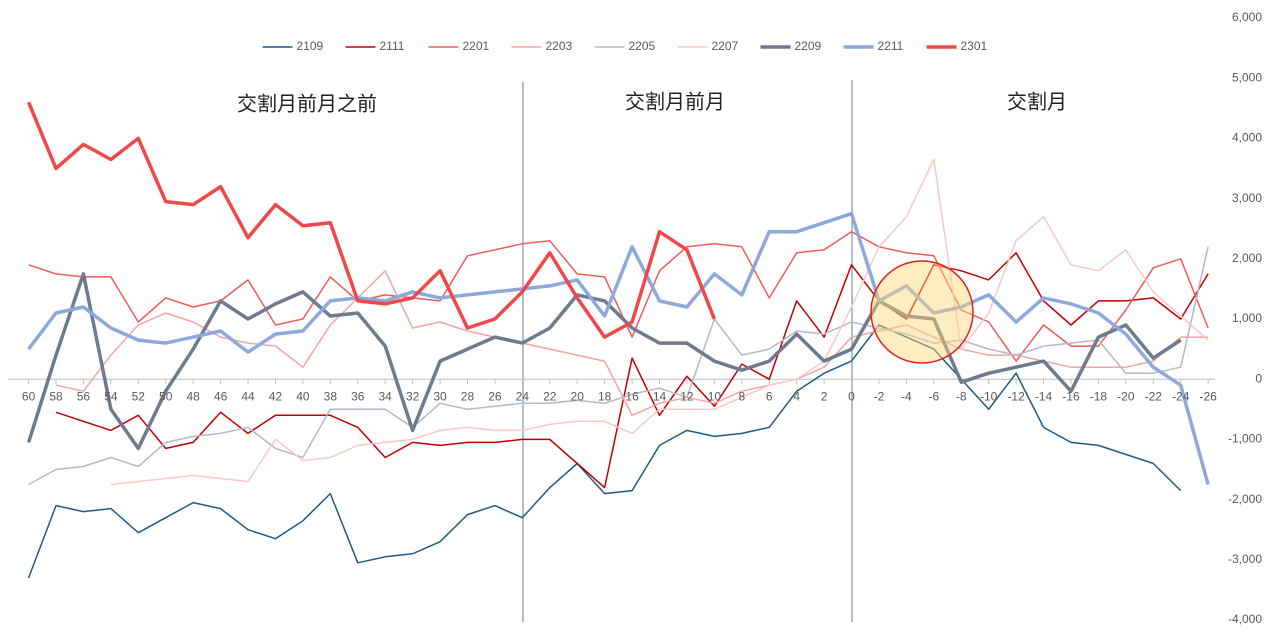 This screenshot has width=1273, height=633. I want to click on legend-label: 2203, so click(559, 46).